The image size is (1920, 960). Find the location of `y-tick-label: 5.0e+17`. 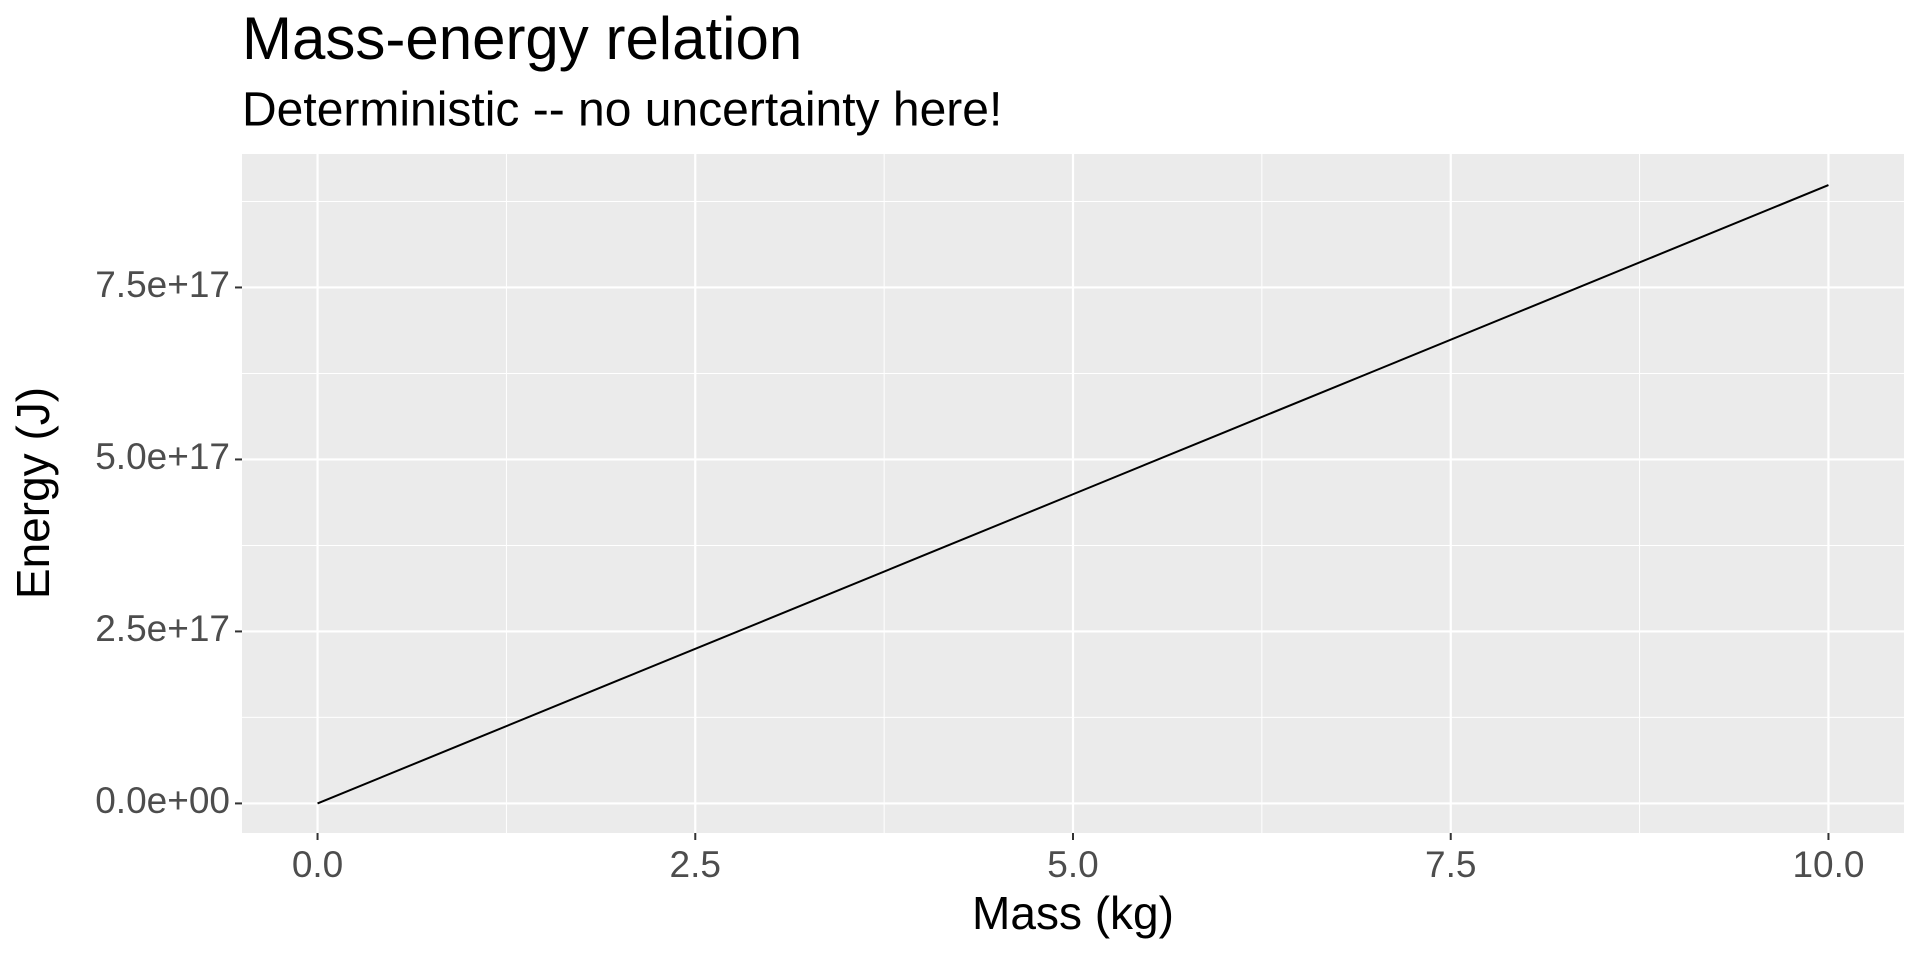

y-tick-label: 5.0e+17 is located at coordinates (162, 456).